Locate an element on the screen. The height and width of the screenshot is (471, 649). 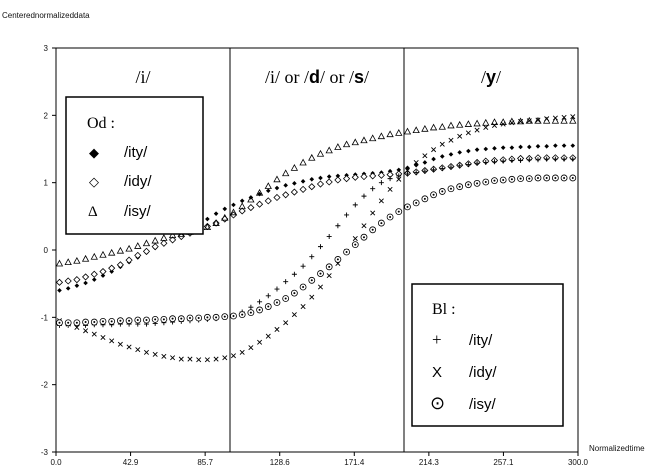
legend-od-glyph-2: ◇ is located at coordinates (94, 181).